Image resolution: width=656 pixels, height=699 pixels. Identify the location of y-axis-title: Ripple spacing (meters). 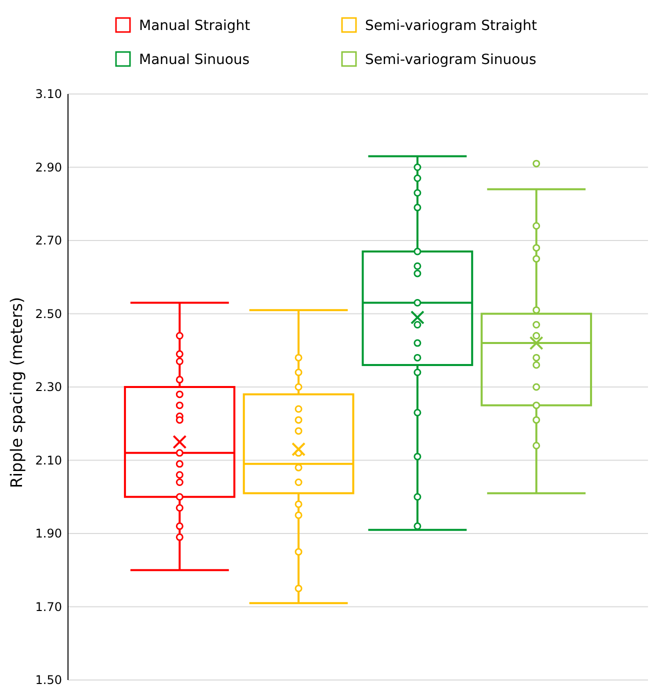
(16, 392).